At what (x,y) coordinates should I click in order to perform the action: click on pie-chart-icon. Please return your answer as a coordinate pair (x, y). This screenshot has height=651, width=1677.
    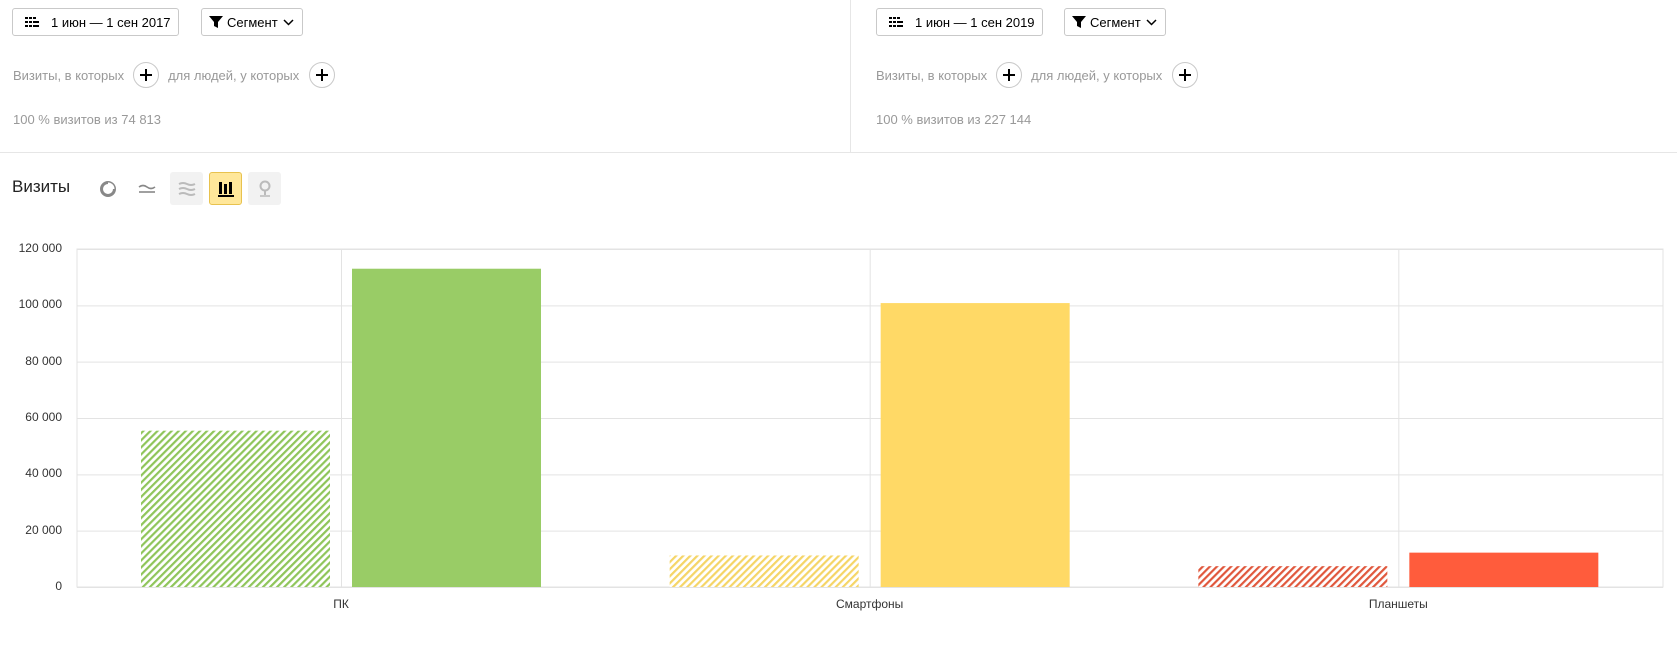
    Looking at the image, I should click on (107, 188).